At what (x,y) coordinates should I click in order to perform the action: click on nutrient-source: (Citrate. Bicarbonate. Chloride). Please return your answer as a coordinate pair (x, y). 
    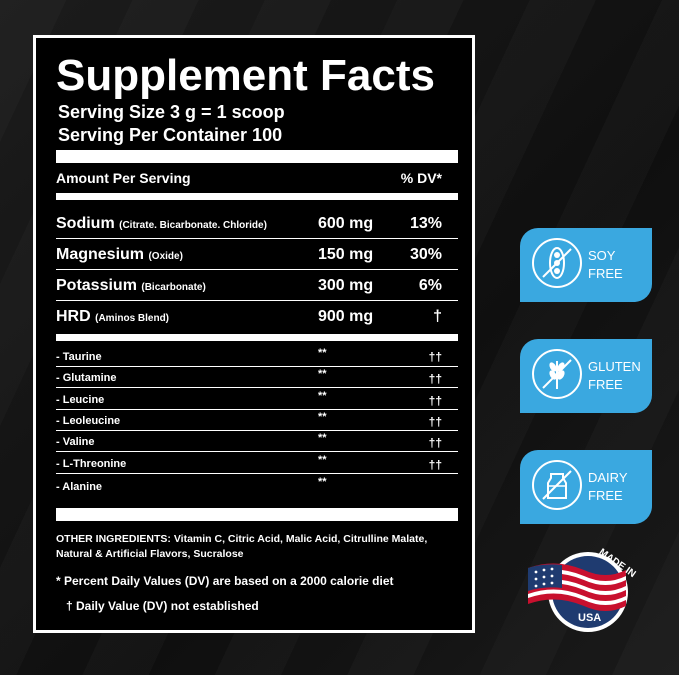
    Looking at the image, I should click on (193, 225).